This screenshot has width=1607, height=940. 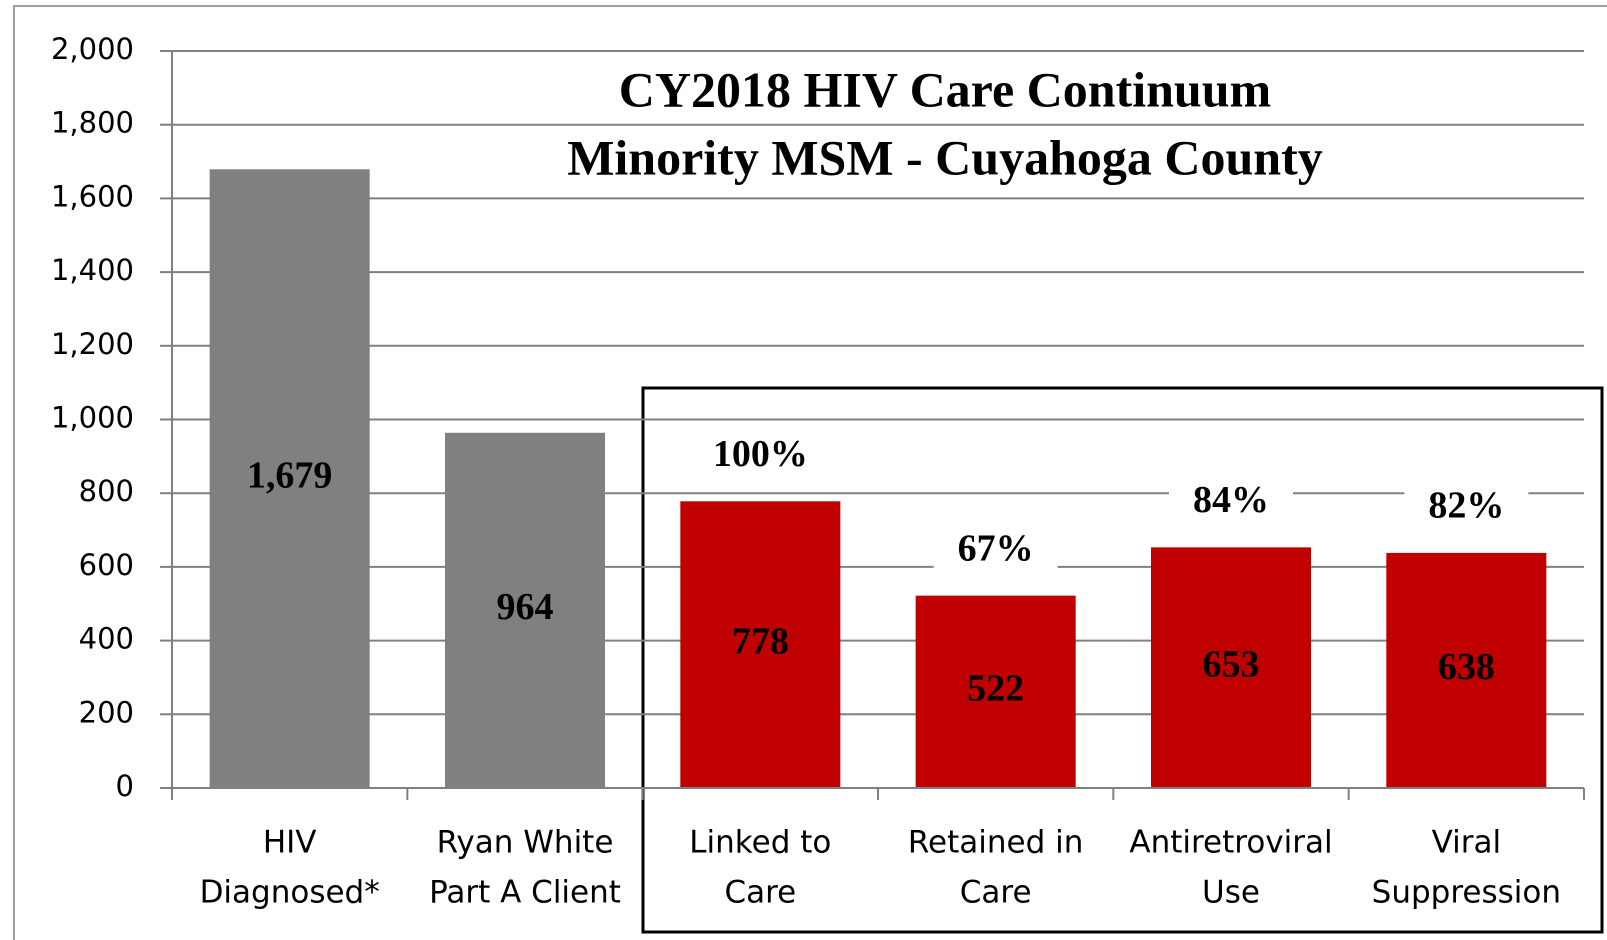 I want to click on data-label: 522, so click(x=995, y=689).